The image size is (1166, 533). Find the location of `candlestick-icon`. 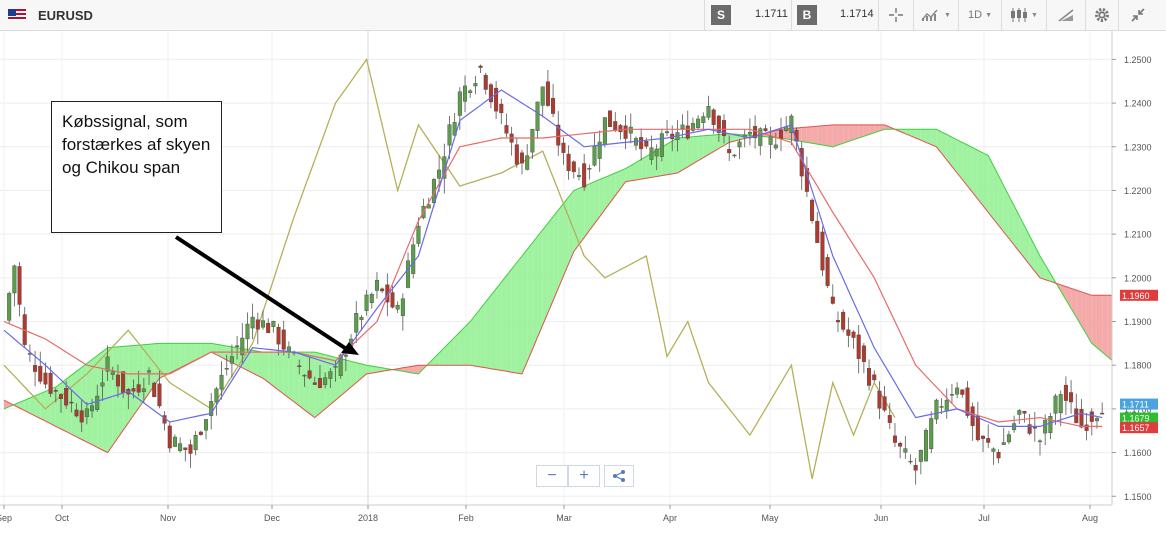

candlestick-icon is located at coordinates (1019, 15).